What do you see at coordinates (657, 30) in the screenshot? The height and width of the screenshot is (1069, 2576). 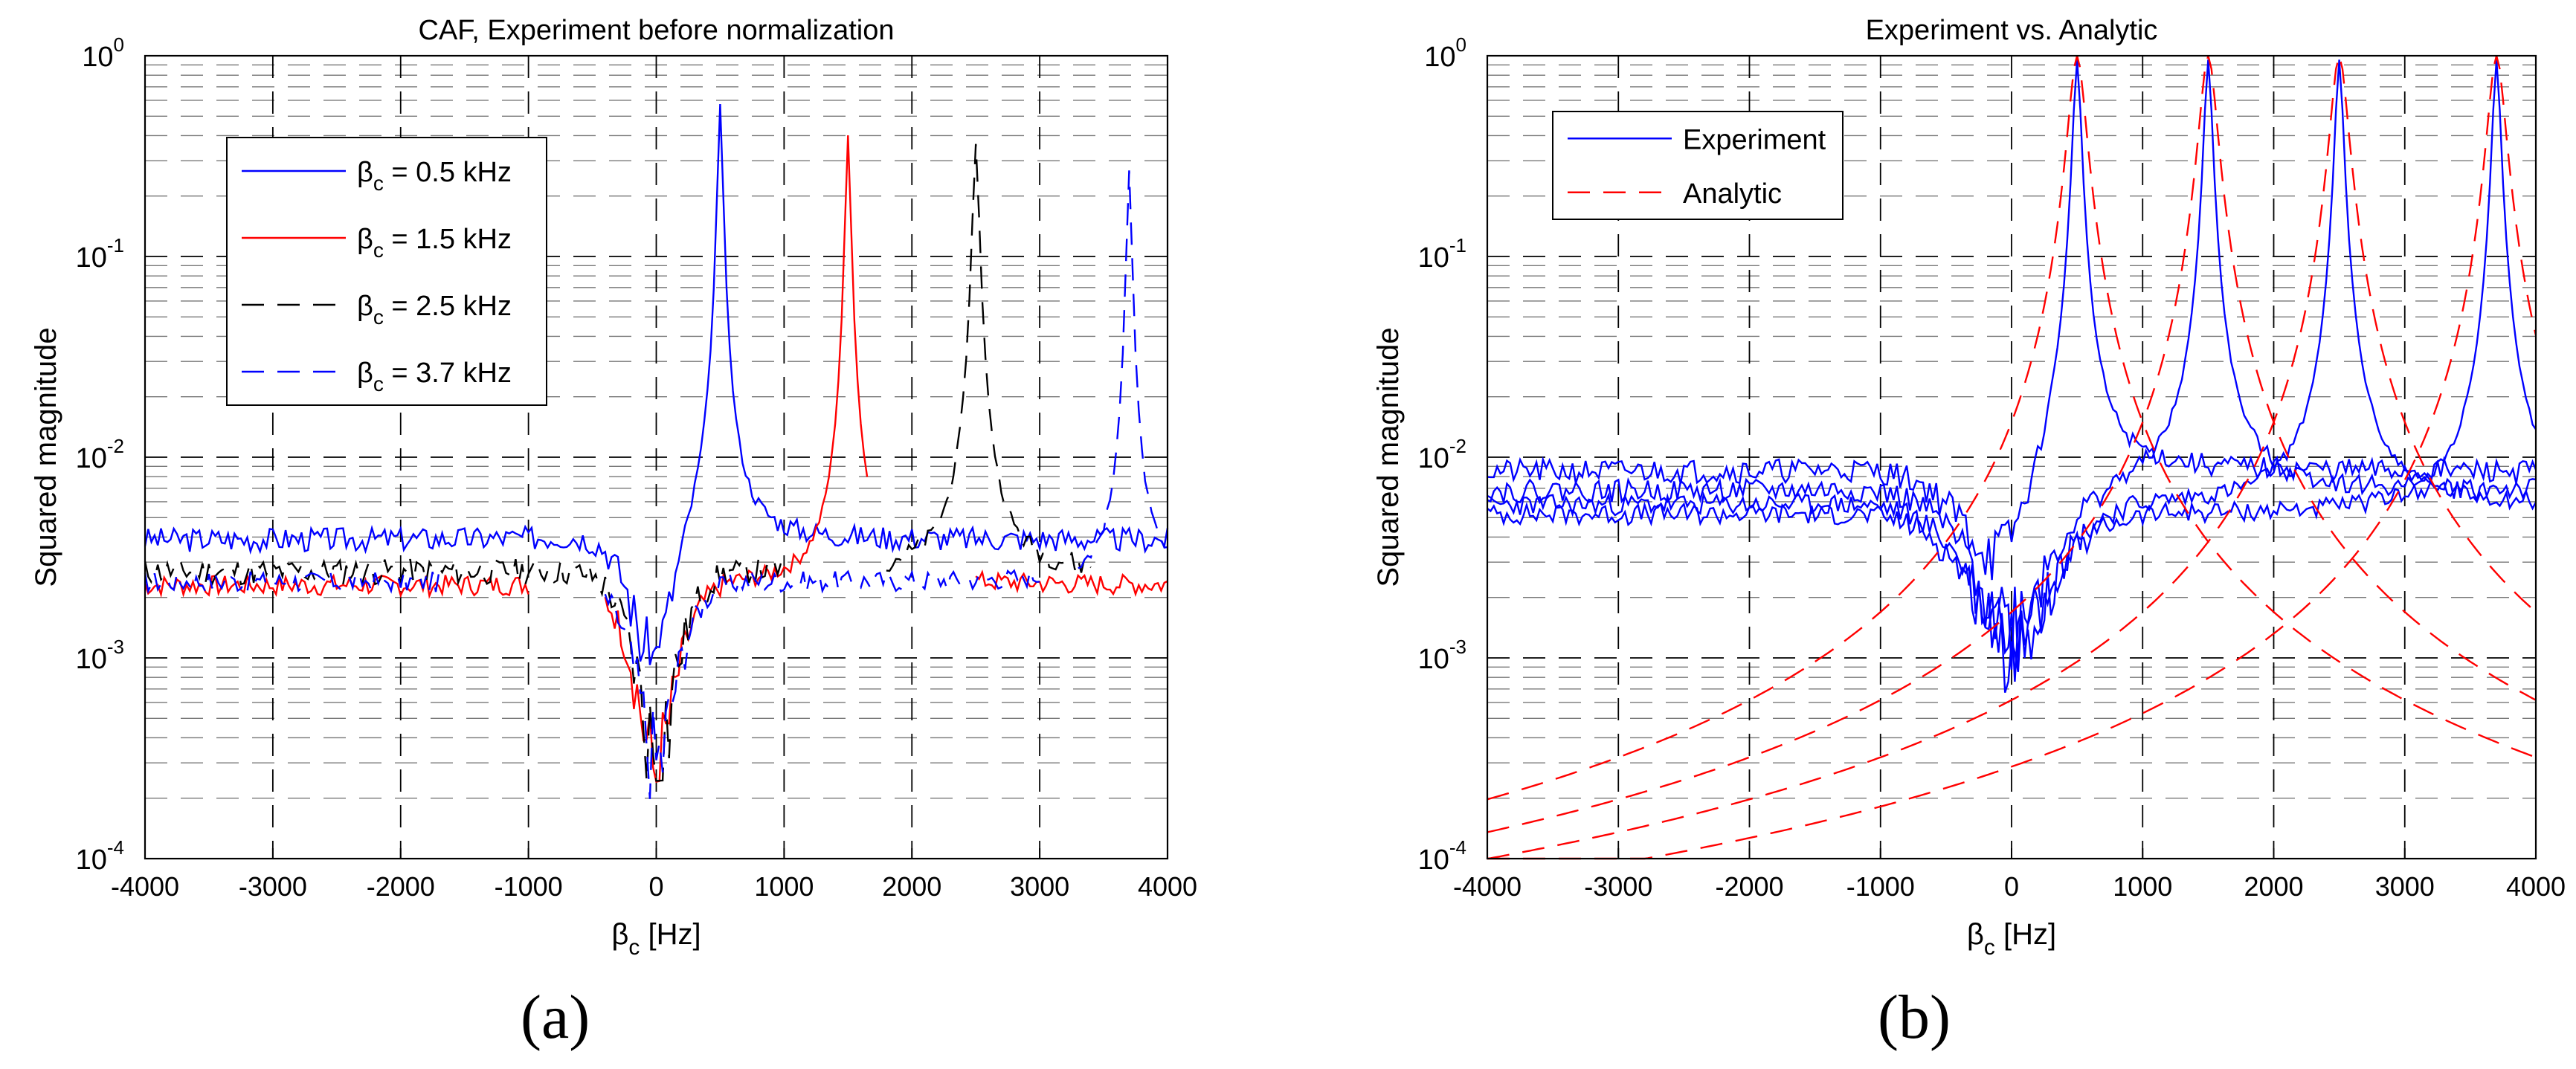 I see `chart-title: CAF, Experiment before normalization` at bounding box center [657, 30].